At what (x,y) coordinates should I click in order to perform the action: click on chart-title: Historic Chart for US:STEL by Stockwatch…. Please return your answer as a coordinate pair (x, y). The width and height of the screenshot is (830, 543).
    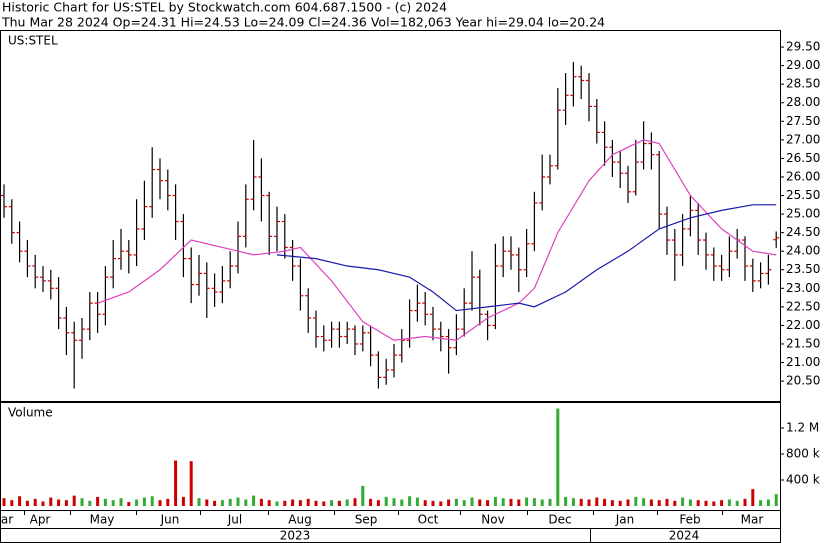
    Looking at the image, I should click on (224, 7).